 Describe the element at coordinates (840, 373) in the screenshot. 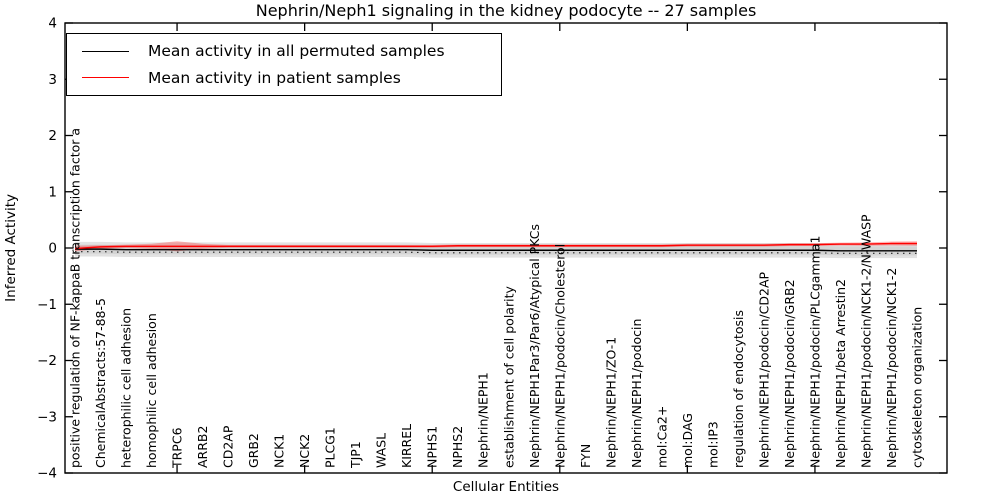

I see `x-tick-label: Nephrin/NEPH1/beta Arrestin2` at that location.